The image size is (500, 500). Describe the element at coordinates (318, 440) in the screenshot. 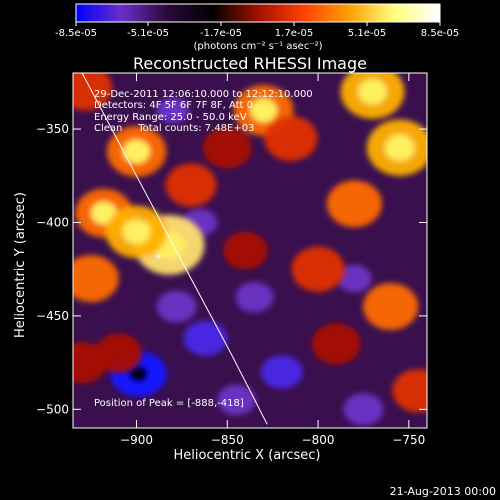

I see `x-tick-label-2: −800` at that location.